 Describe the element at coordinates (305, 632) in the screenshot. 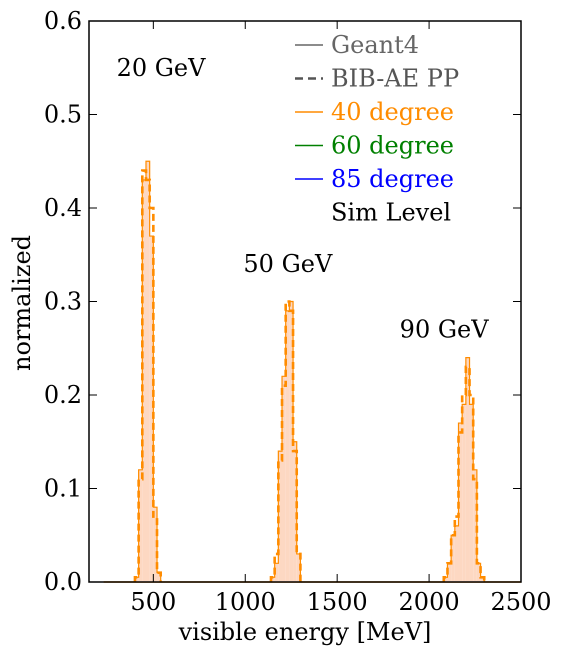

I see `x-axis-title: visible energy [MeV]` at that location.